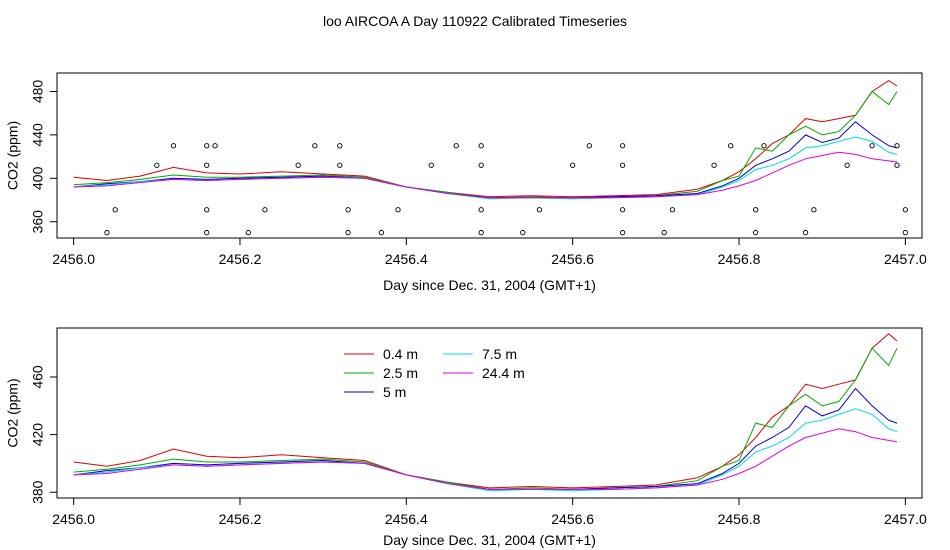  I want to click on legend-label-7-5-m: 7.5 m, so click(499, 354).